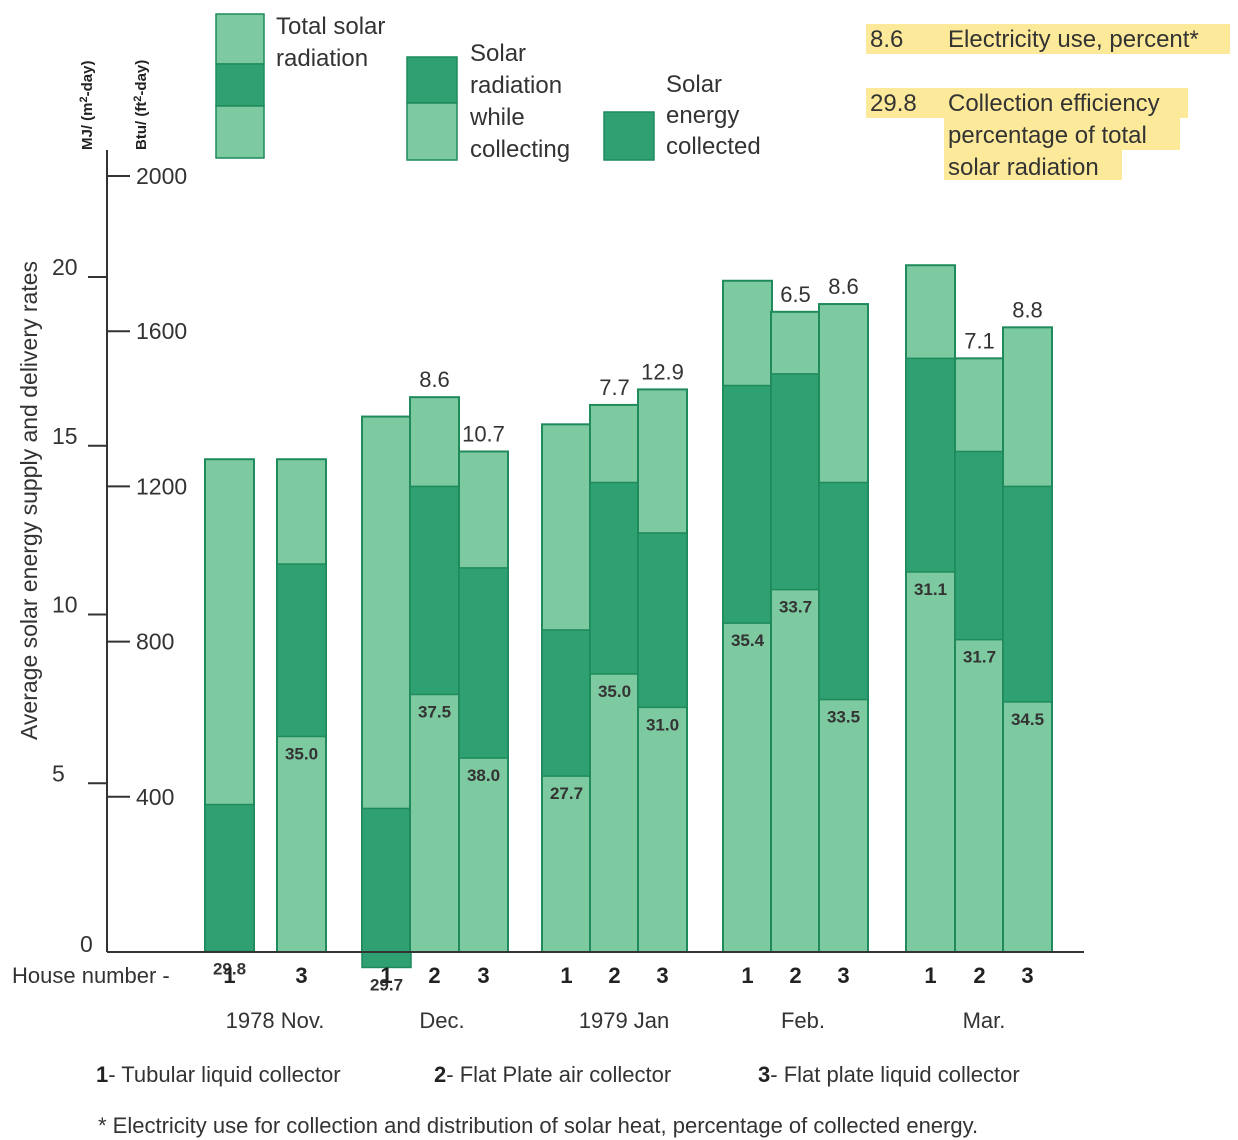  What do you see at coordinates (662, 724) in the screenshot?
I see `bar-efficiency-label: 31.0` at bounding box center [662, 724].